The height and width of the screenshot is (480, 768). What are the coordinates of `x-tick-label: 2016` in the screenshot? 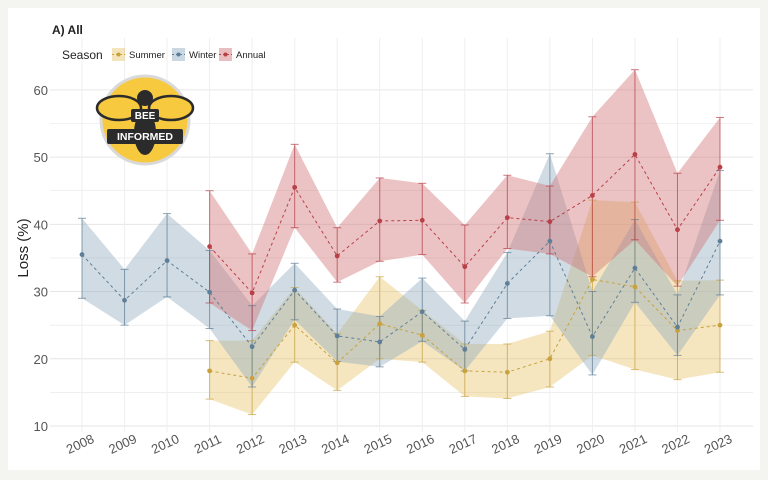 It's located at (420, 444).